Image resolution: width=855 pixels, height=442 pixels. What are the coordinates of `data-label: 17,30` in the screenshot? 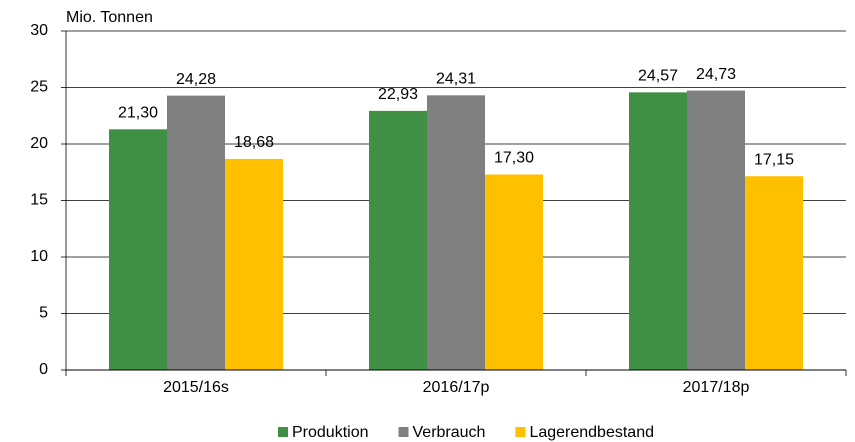 It's located at (514, 158).